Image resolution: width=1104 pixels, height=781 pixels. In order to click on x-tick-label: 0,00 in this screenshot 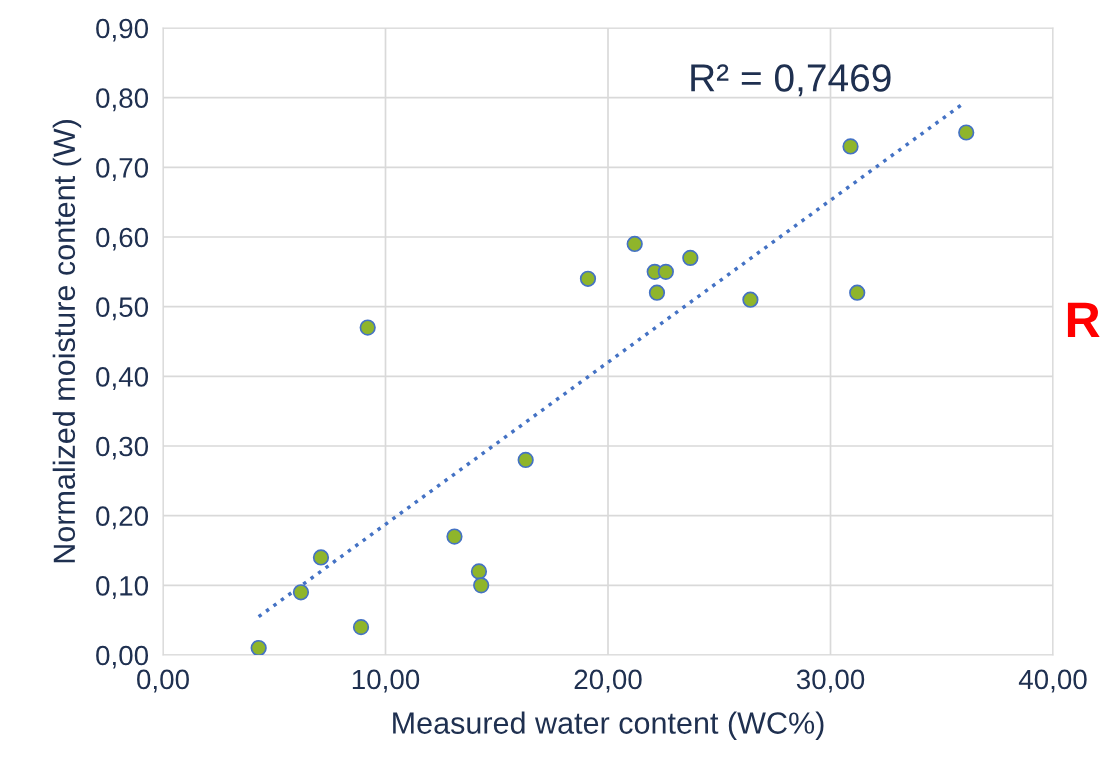, I will do `click(163, 681)`.